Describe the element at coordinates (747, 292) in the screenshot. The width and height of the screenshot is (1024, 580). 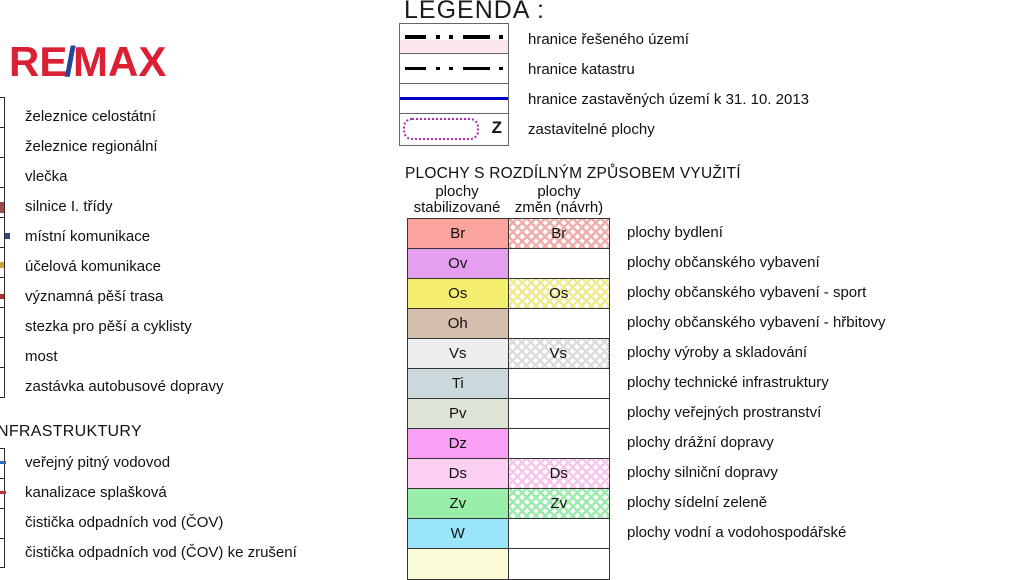
I see `landuse-label: plochy občanského vybavení - sport` at that location.